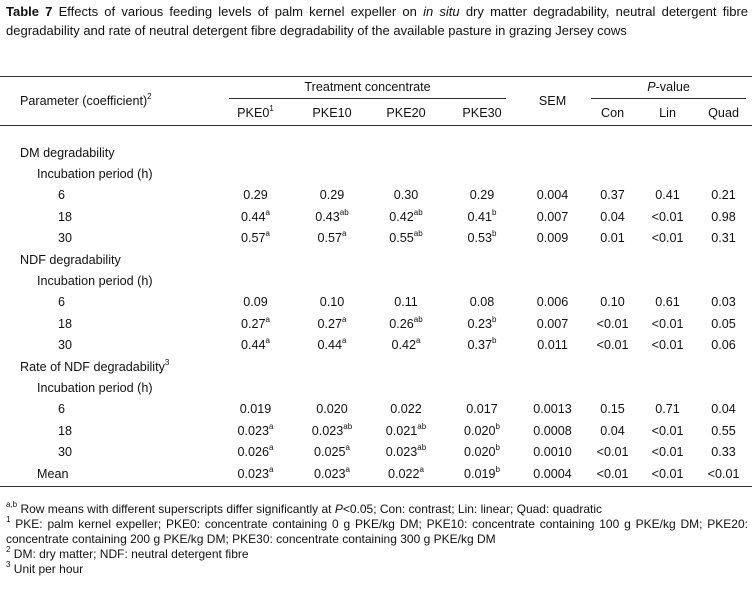  I want to click on header-text: SEM, so click(553, 101).